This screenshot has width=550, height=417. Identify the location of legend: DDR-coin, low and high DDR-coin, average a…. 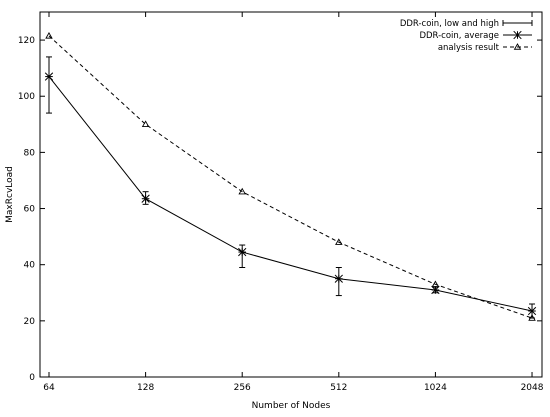
(466, 36).